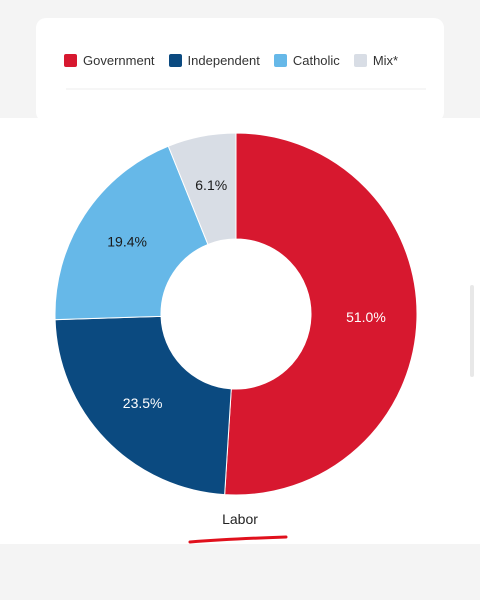 The height and width of the screenshot is (600, 480). I want to click on donut-slice-independent, so click(143, 405).